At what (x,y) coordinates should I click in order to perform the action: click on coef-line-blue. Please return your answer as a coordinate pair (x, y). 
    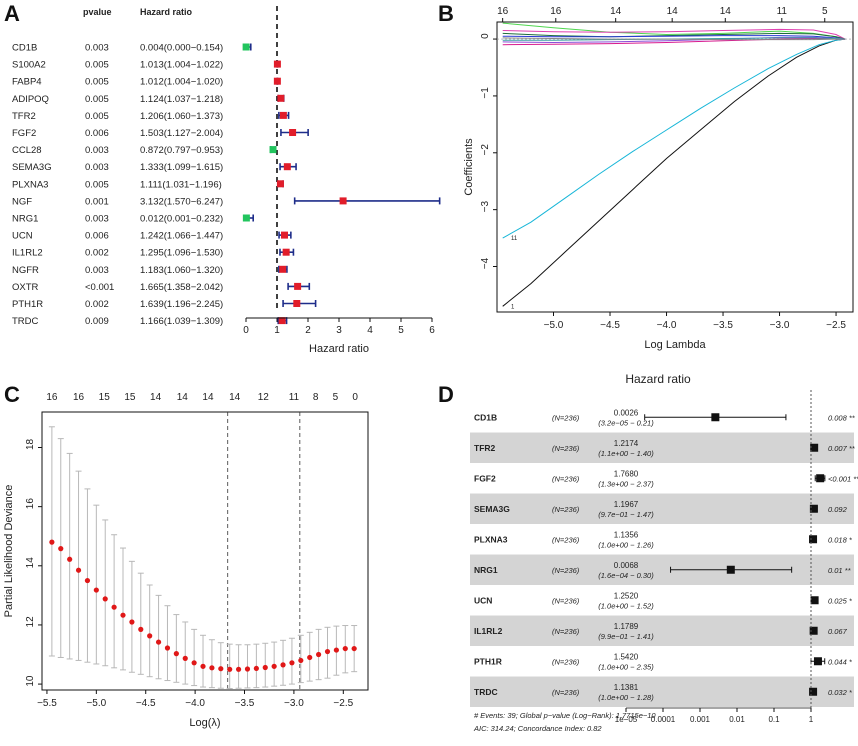
    Looking at the image, I should click on (674, 37).